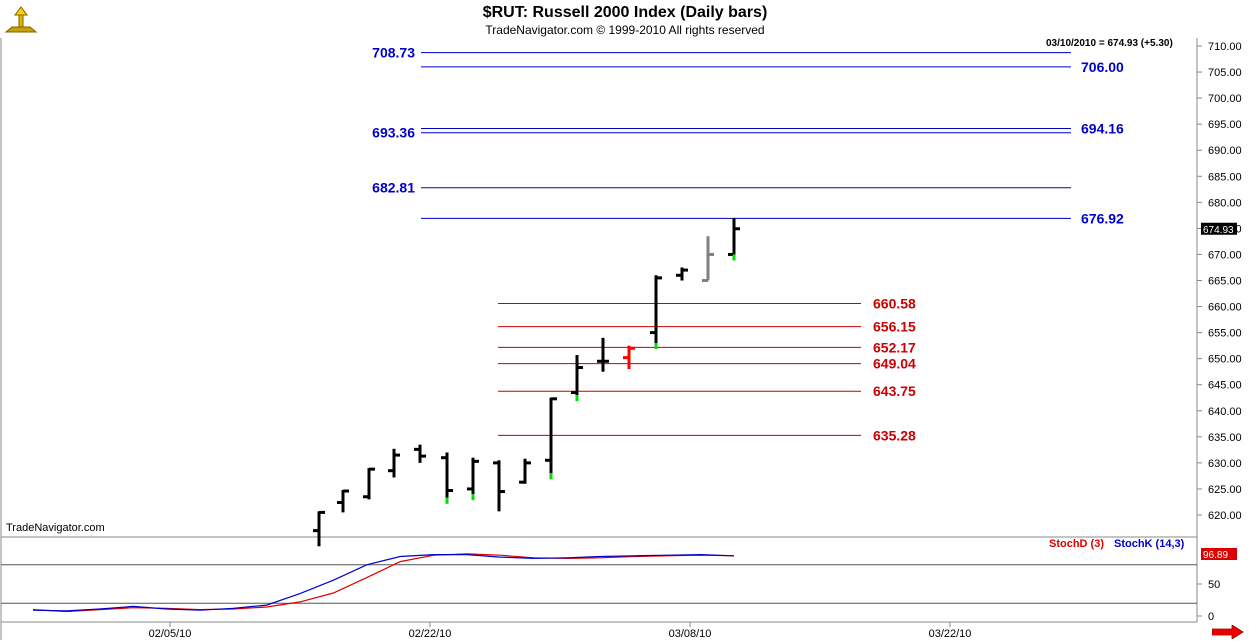 Image resolution: width=1250 pixels, height=643 pixels. I want to click on y-axis-tick-label: 620.00, so click(1225, 516).